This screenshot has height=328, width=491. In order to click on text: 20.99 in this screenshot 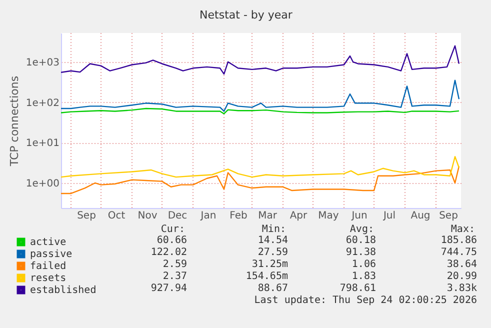, I will do `click(461, 276)`.